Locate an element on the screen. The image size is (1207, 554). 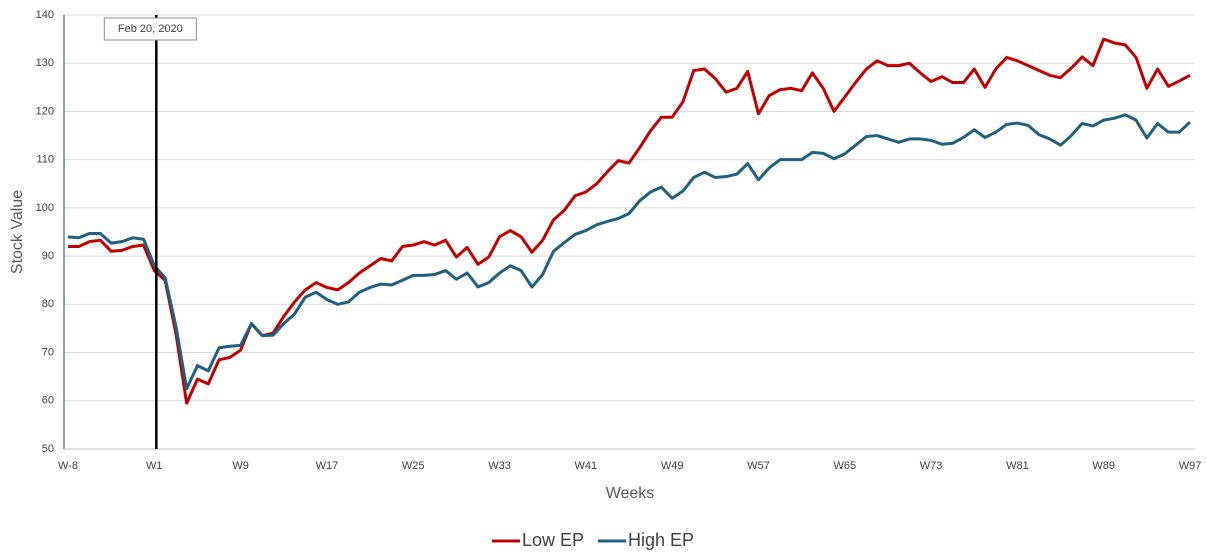
y-tick-label: 60 is located at coordinates (48, 401).